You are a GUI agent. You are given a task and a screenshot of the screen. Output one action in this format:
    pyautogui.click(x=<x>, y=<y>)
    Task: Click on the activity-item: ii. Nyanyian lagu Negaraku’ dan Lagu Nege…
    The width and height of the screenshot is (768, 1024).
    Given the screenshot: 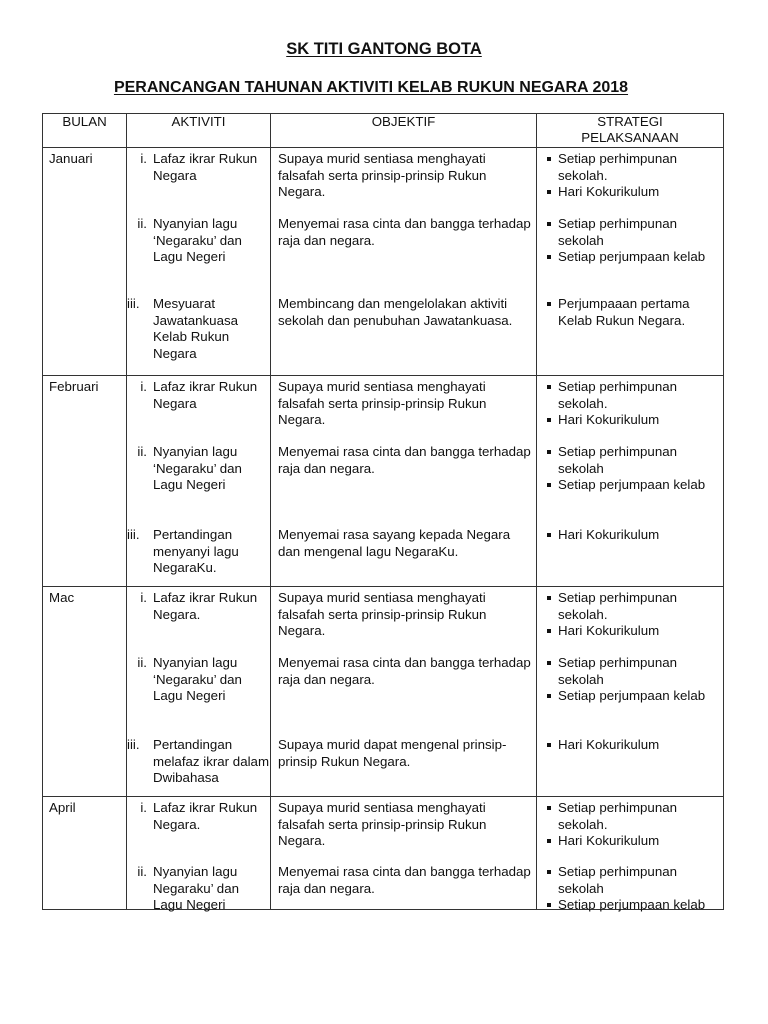 What is the action you would take?
    pyautogui.click(x=198, y=886)
    